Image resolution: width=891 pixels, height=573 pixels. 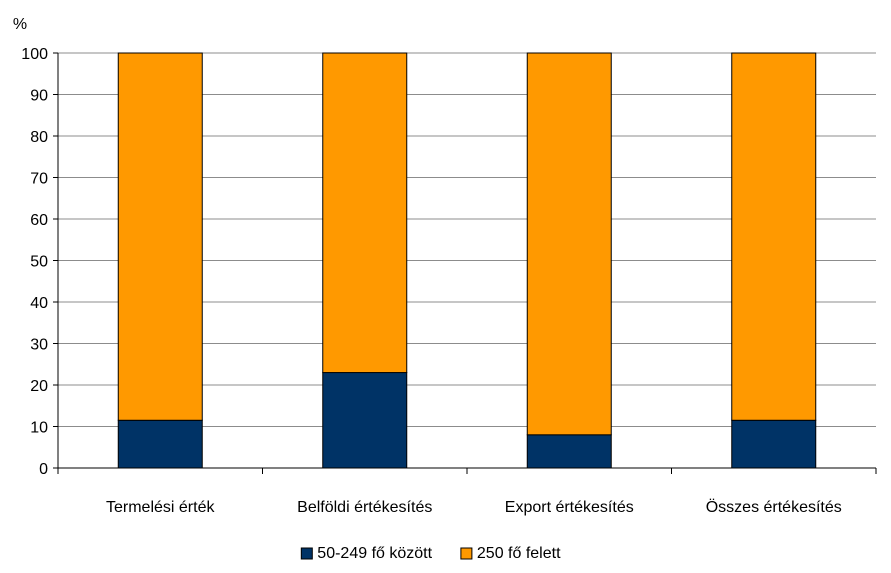 I want to click on legend-label: 50-249 fő között, so click(x=374, y=553).